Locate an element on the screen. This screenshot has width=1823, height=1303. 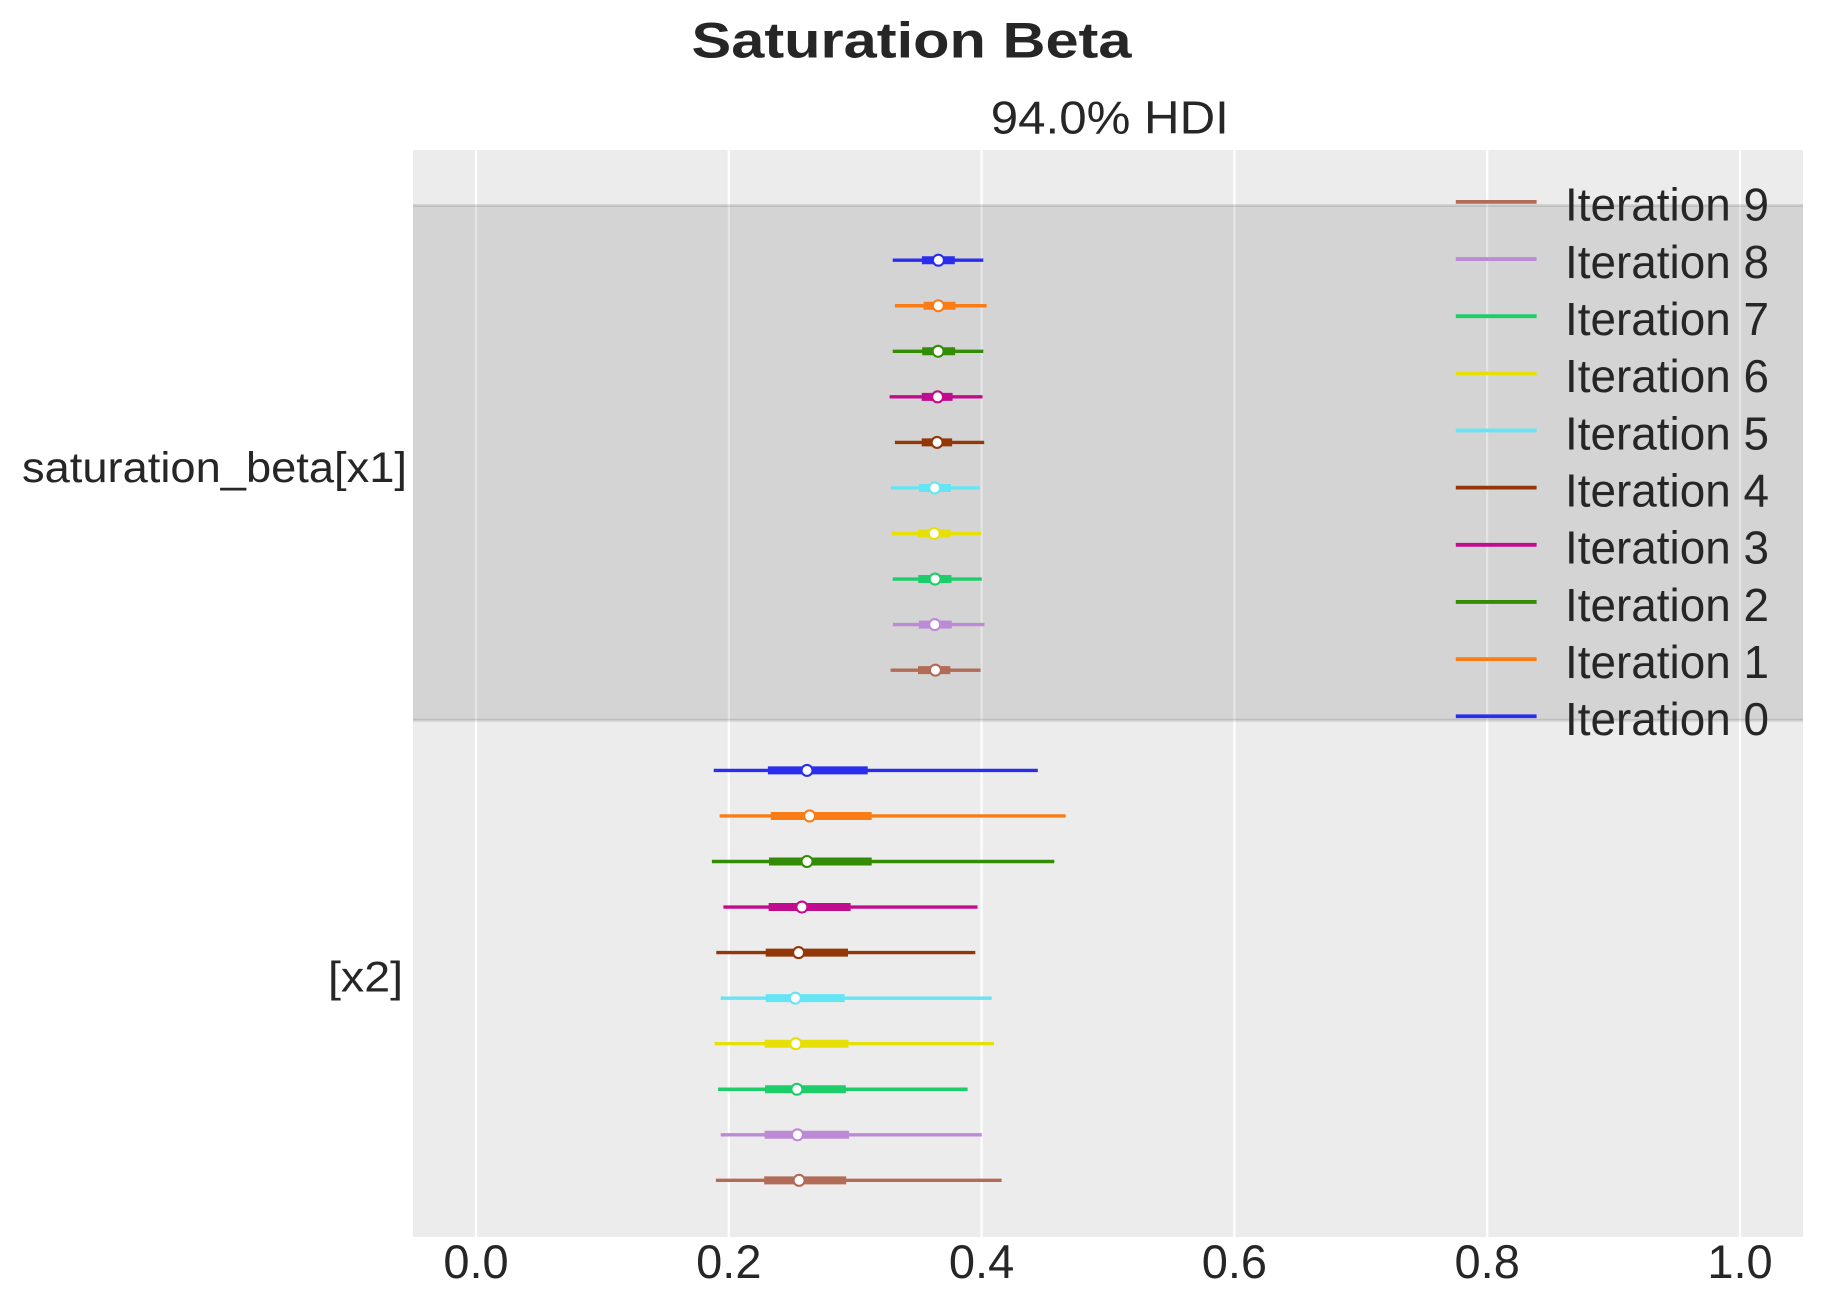
svg-text: Iteration 6 is located at coordinates (1667, 376).